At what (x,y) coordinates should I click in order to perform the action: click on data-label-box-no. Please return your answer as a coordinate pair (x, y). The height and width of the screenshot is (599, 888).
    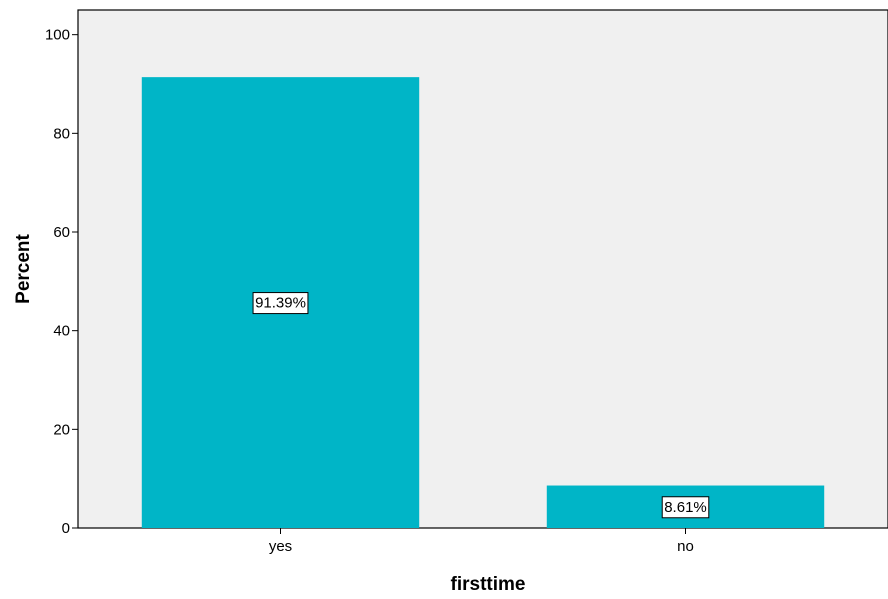
    Looking at the image, I should click on (685, 507).